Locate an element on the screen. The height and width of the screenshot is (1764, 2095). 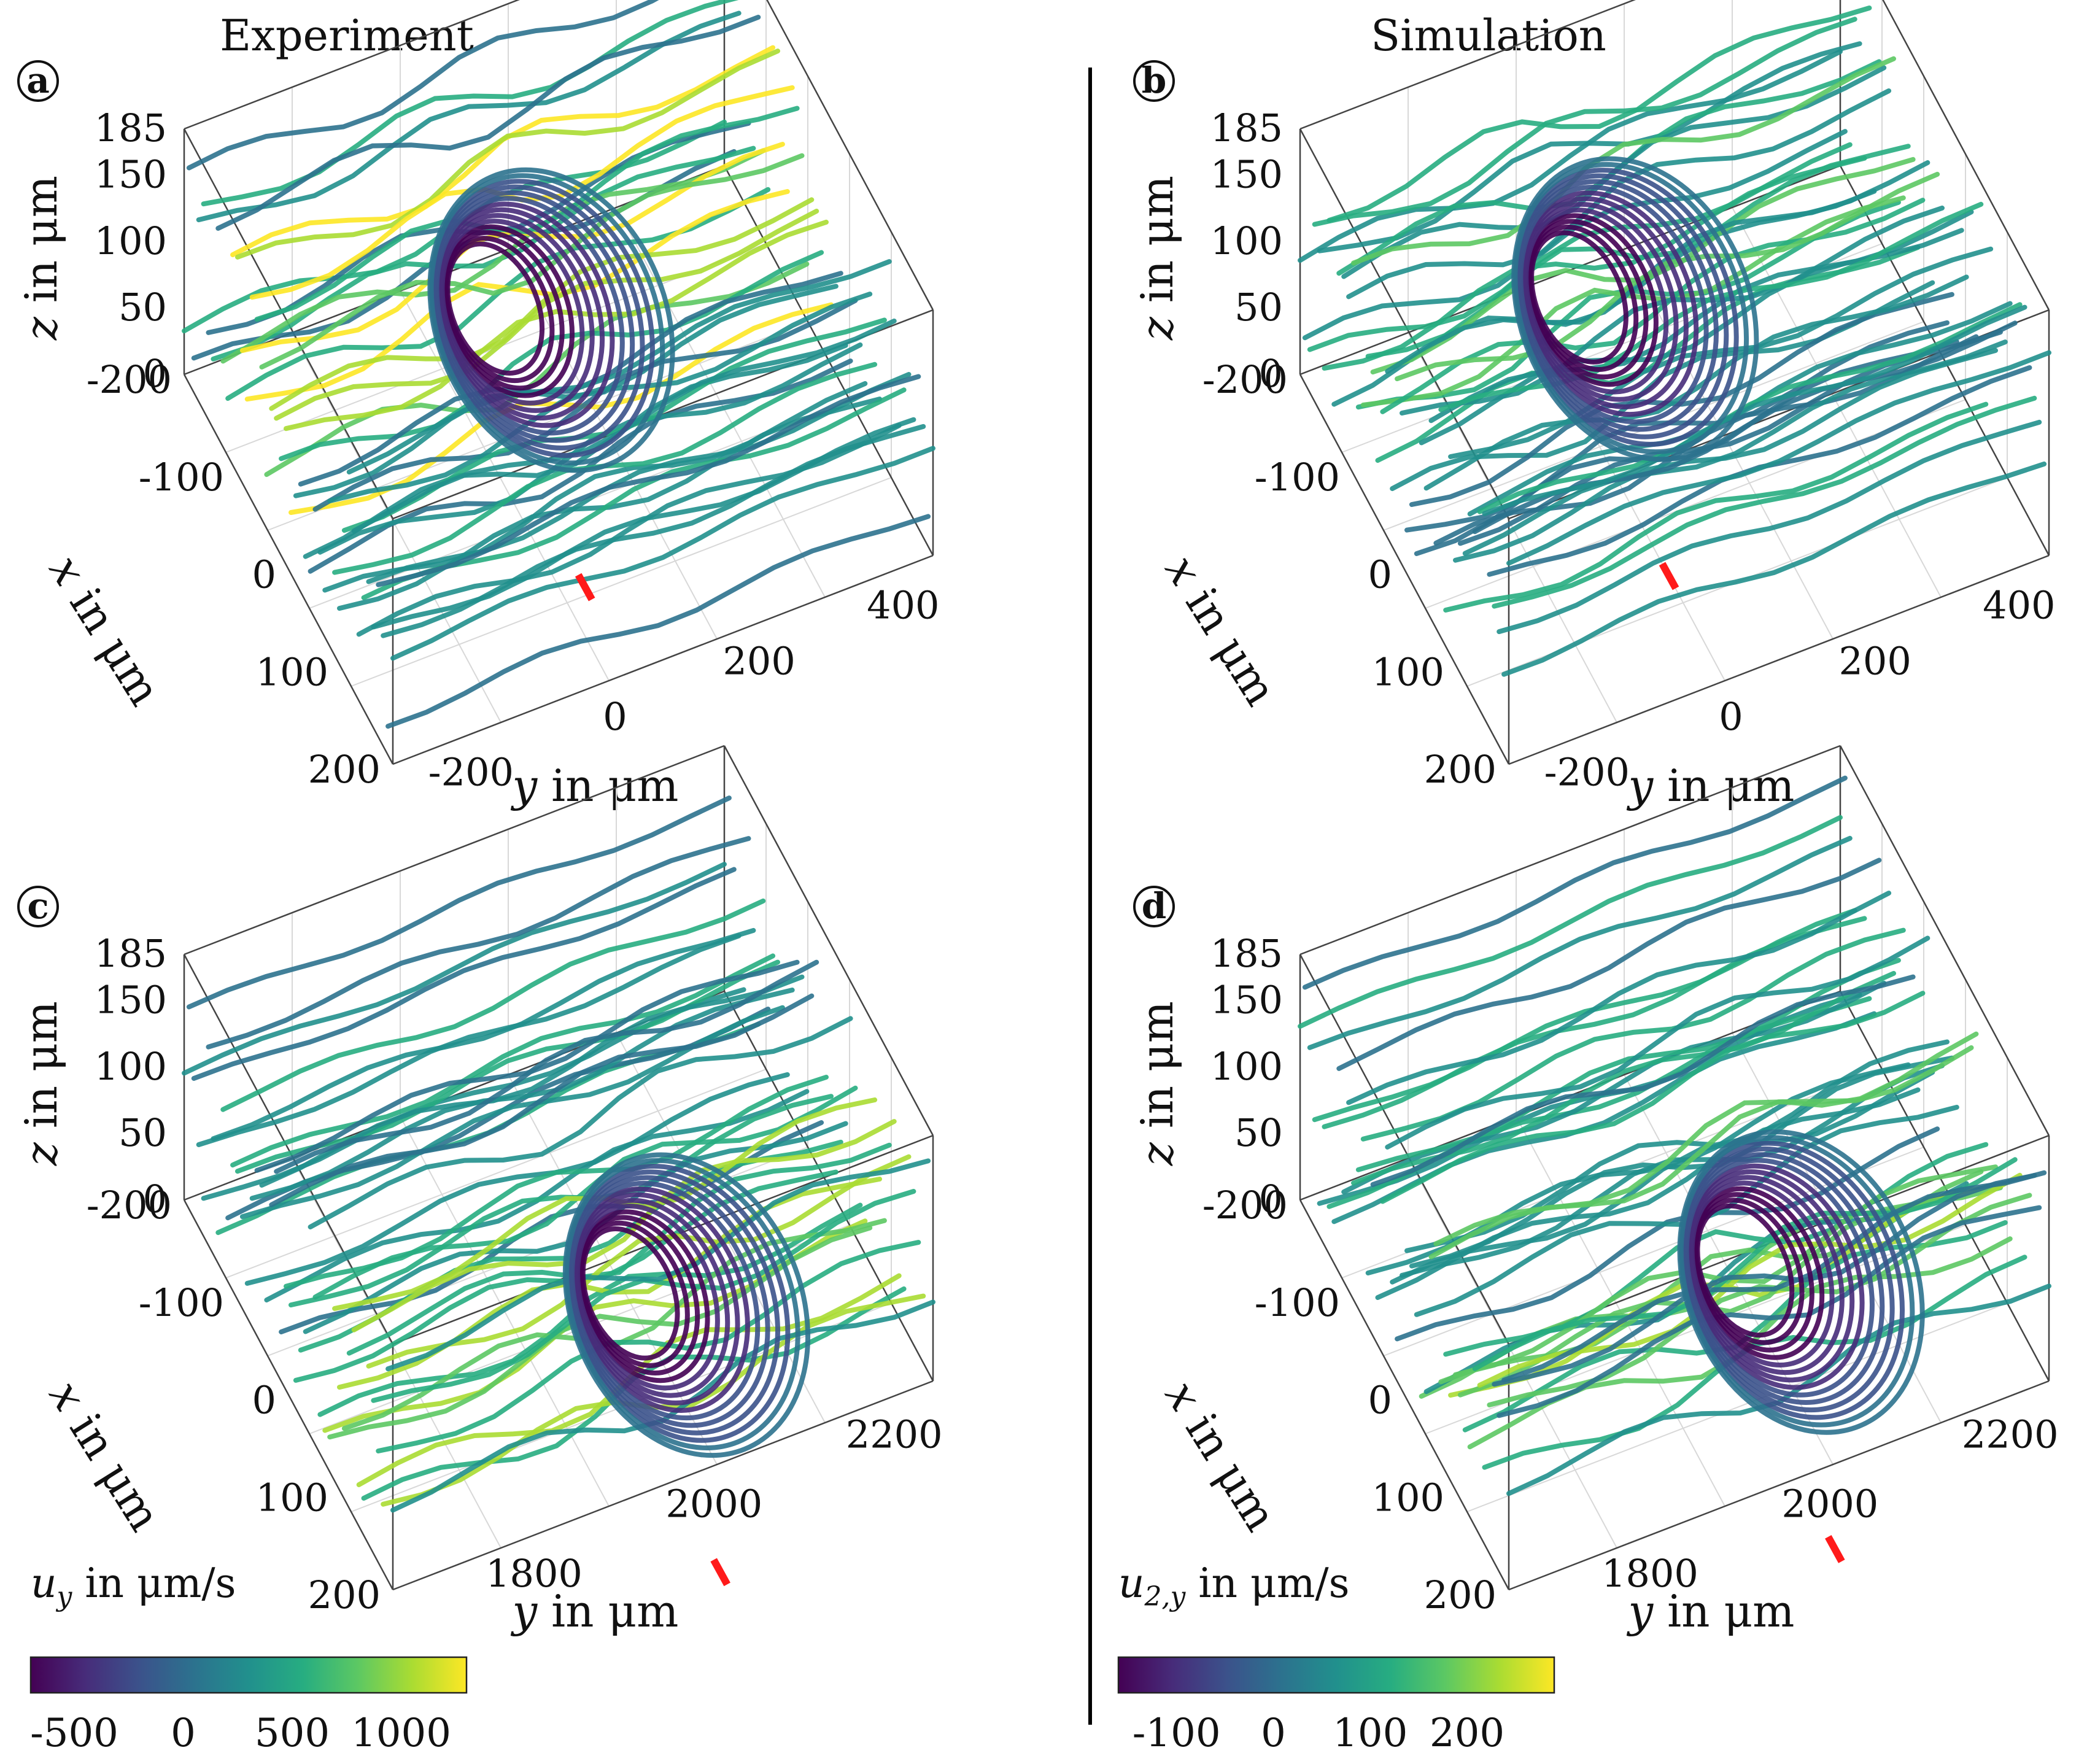
colorbar-tick-label: 100 is located at coordinates (1370, 1733).